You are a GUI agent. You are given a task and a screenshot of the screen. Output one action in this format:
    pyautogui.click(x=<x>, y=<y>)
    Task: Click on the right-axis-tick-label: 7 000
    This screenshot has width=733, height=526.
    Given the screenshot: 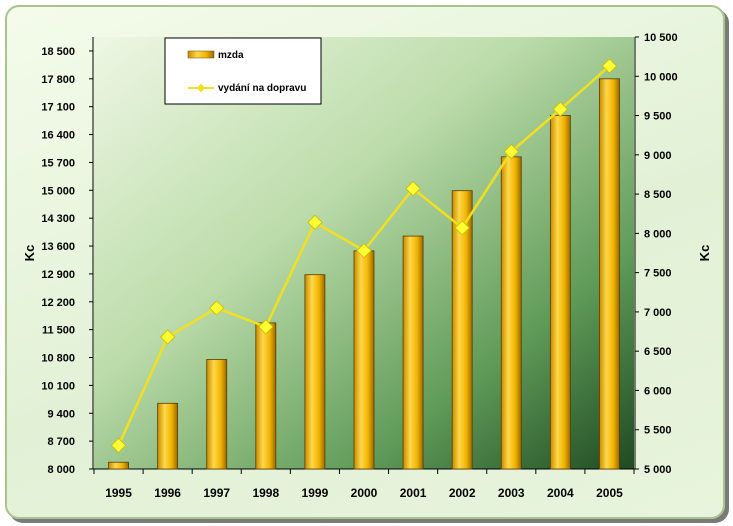 What is the action you would take?
    pyautogui.click(x=658, y=313)
    